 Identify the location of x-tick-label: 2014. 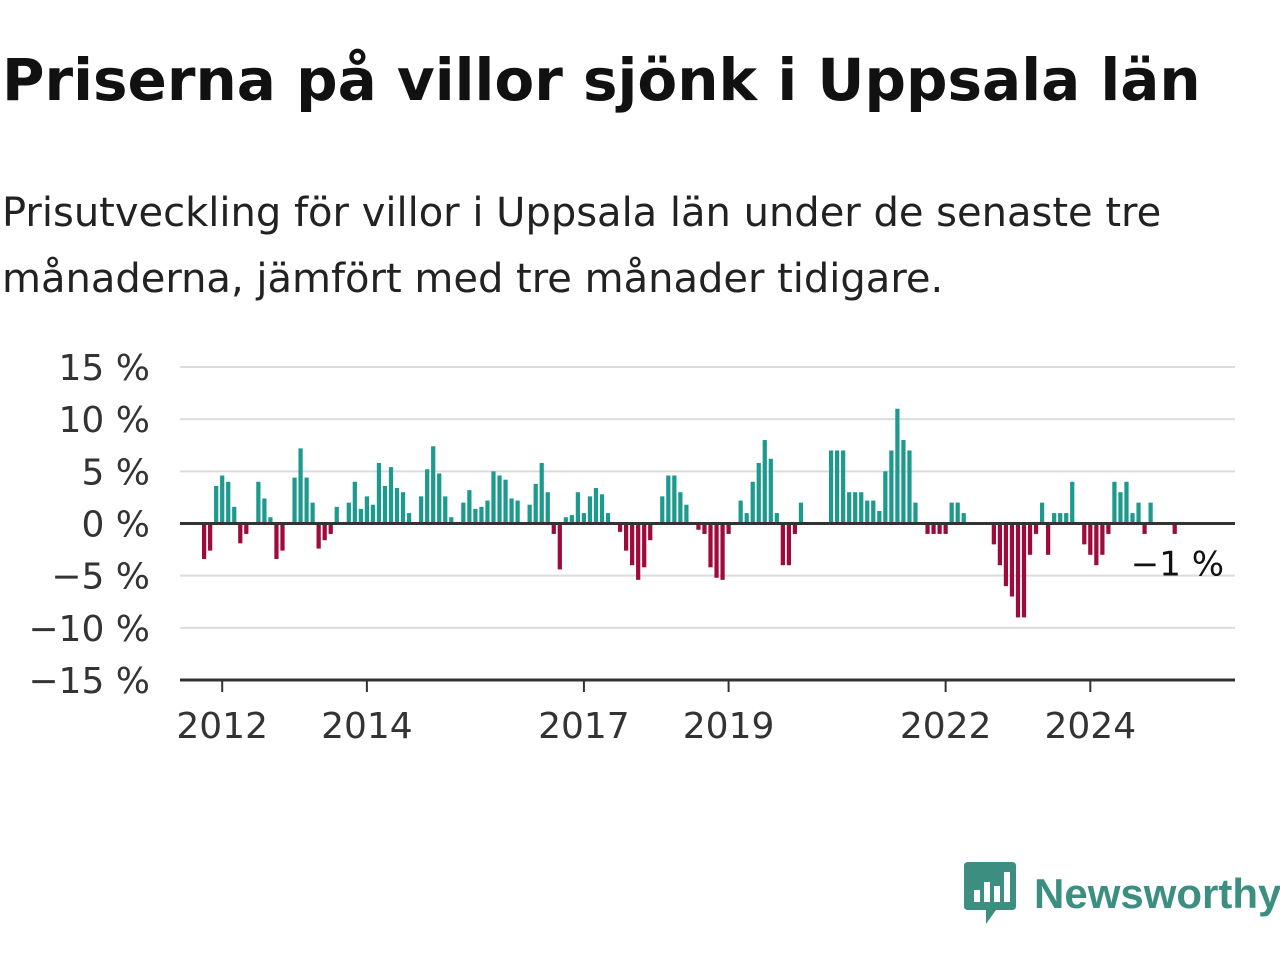
(367, 726).